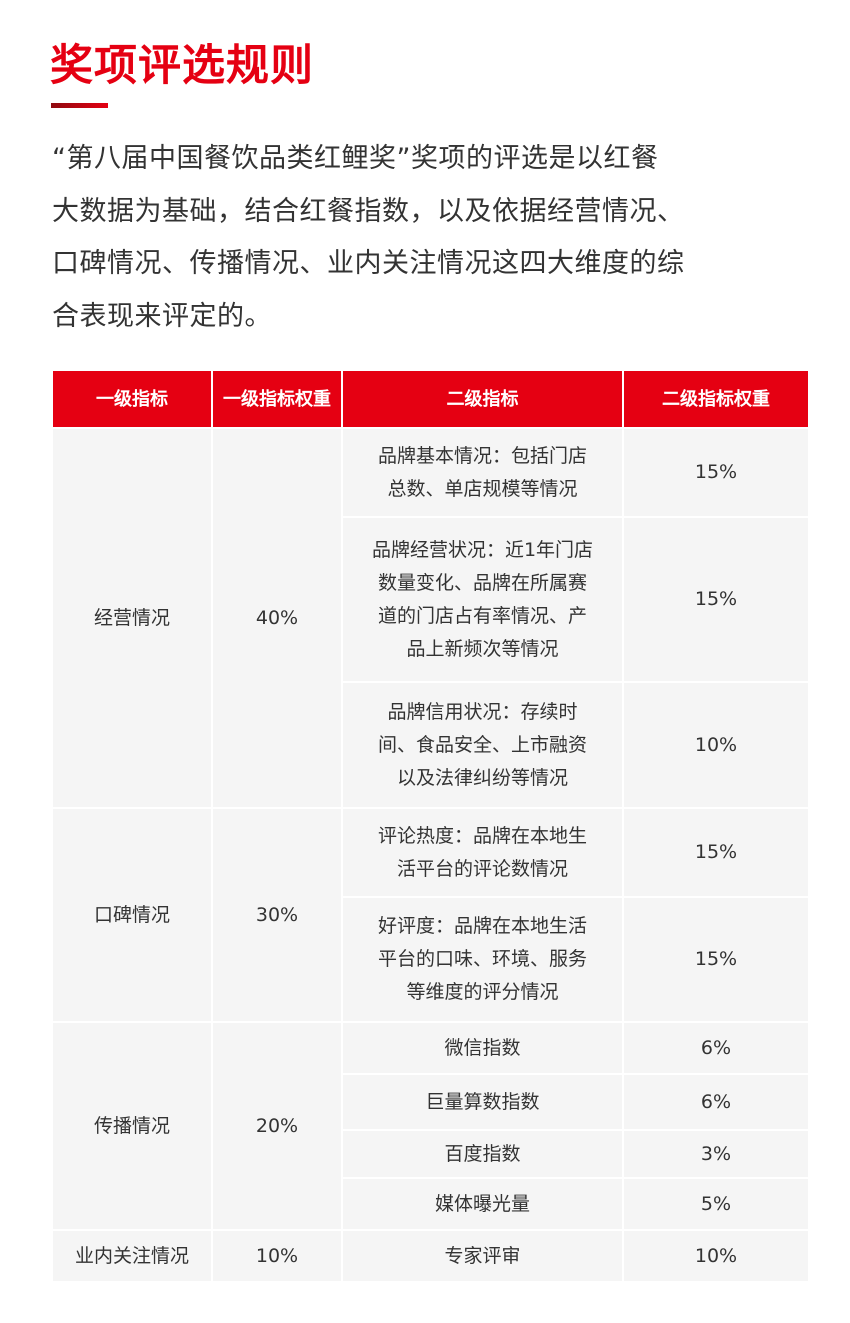 The image size is (850, 1323). What do you see at coordinates (482, 1102) in the screenshot?
I see `level2-name: 巨量算数指数` at bounding box center [482, 1102].